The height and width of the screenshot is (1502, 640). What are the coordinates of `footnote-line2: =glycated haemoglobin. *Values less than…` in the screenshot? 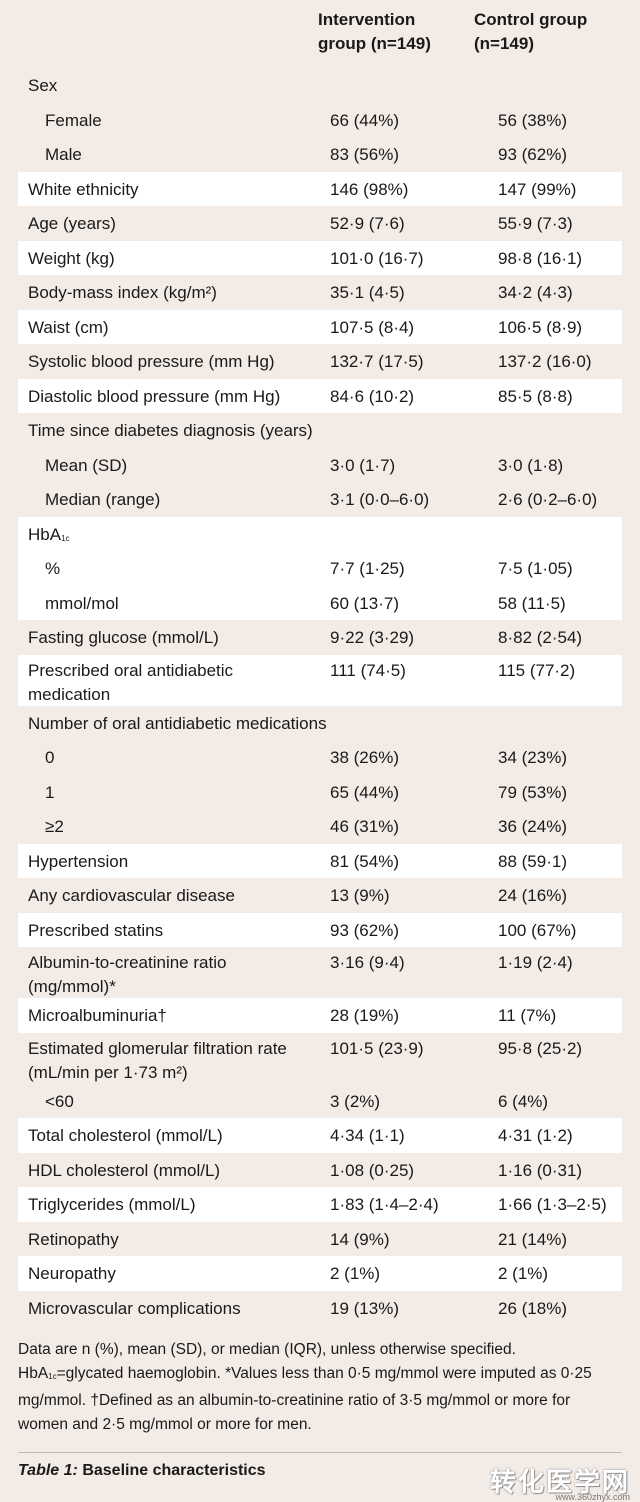 It's located at (305, 1399).